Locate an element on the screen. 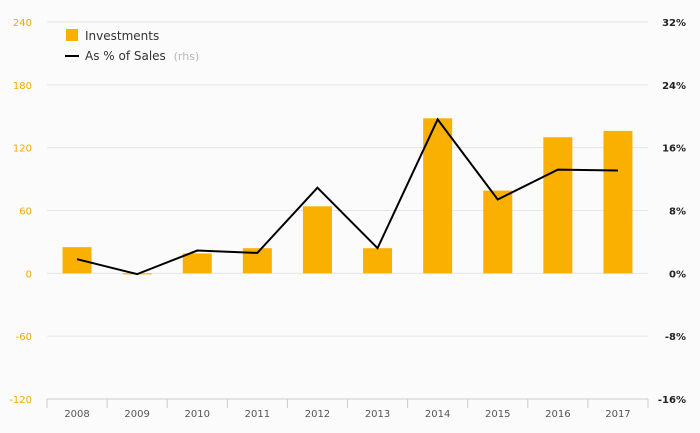 The height and width of the screenshot is (433, 700). legend: Investments As % of Sales (rhs) is located at coordinates (132, 46).